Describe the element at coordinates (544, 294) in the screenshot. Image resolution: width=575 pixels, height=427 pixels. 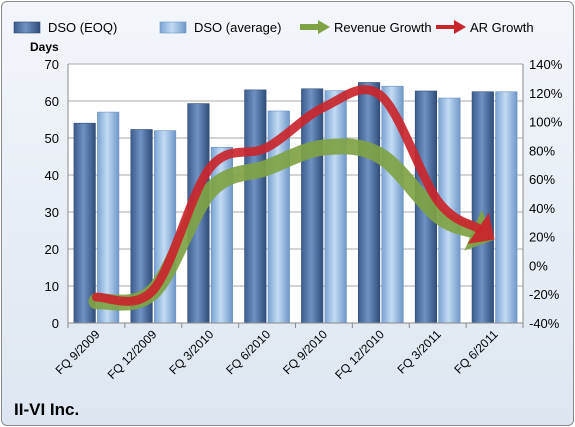
I see `y2-tick-label: -20%` at that location.